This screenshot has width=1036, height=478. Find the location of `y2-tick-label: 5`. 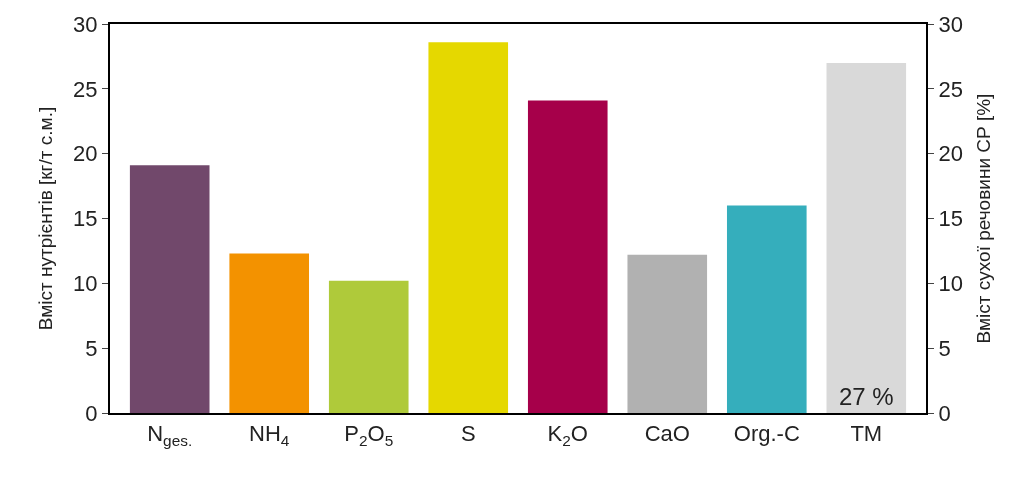

y2-tick-label: 5 is located at coordinates (944, 348).